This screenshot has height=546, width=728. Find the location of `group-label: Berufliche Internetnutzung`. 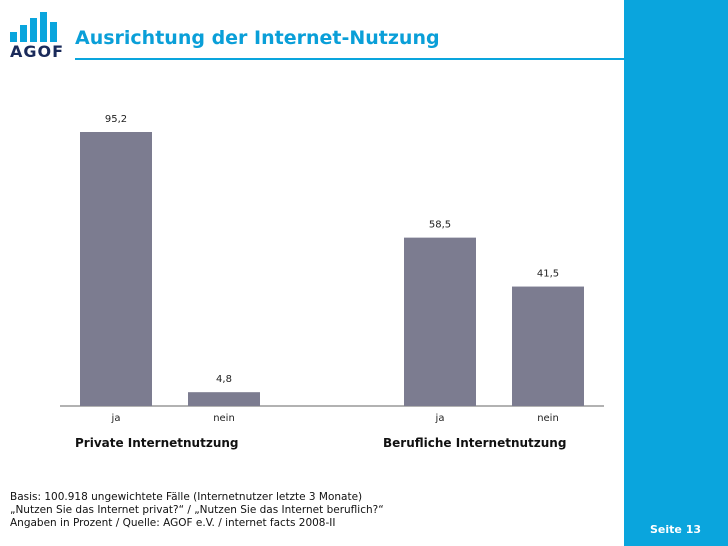

group-label: Berufliche Internetnutzung is located at coordinates (474, 443).